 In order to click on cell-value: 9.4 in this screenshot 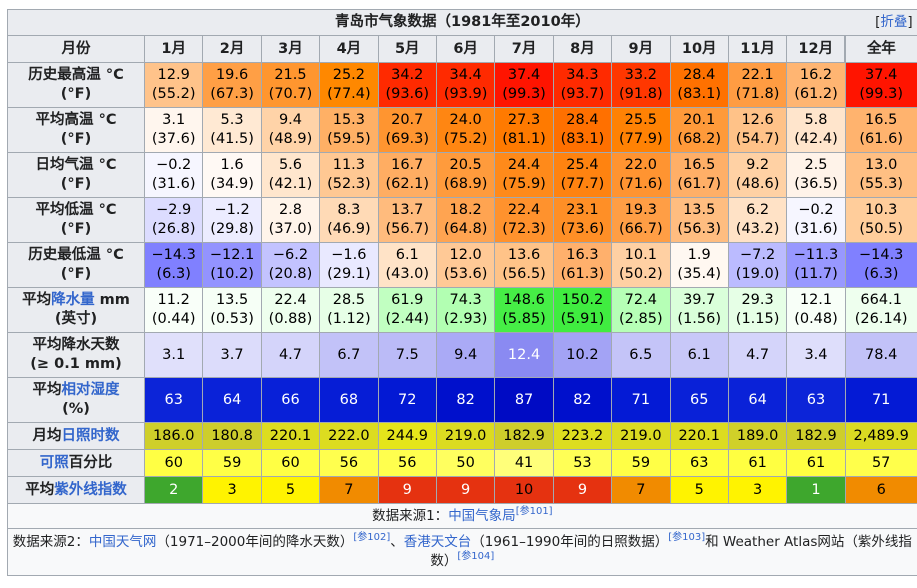, I will do `click(290, 120)`.